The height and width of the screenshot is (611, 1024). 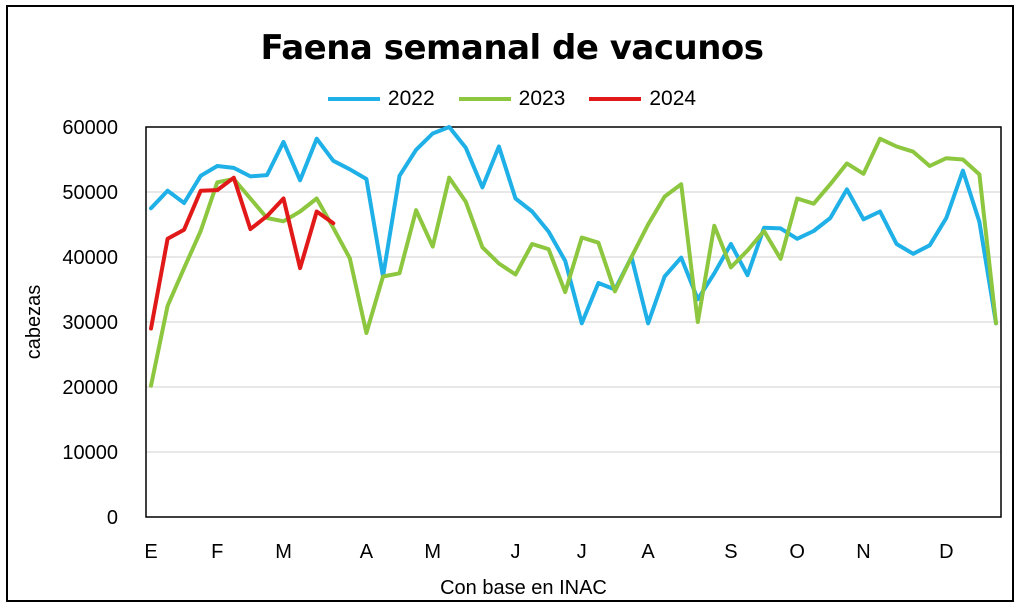 What do you see at coordinates (730, 552) in the screenshot?
I see `x-tick-label-month: S` at bounding box center [730, 552].